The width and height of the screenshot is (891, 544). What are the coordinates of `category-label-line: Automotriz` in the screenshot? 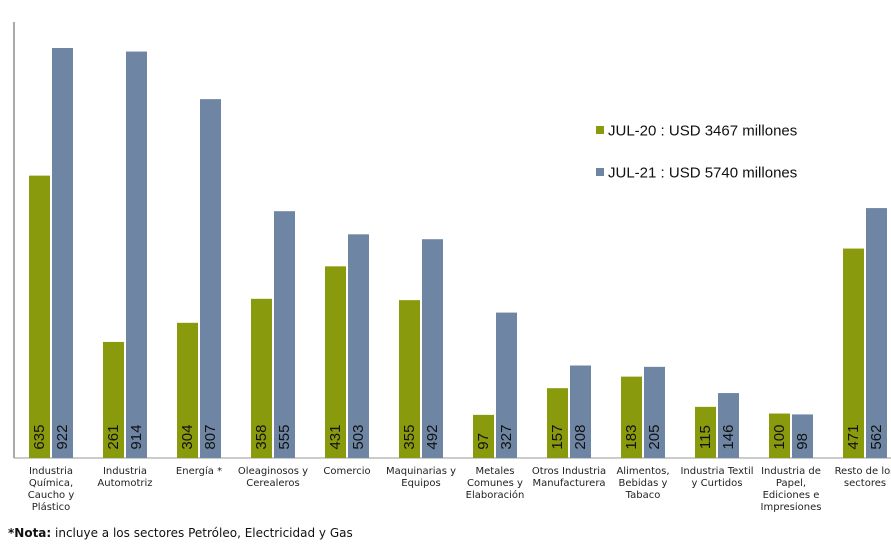 It's located at (124, 483).